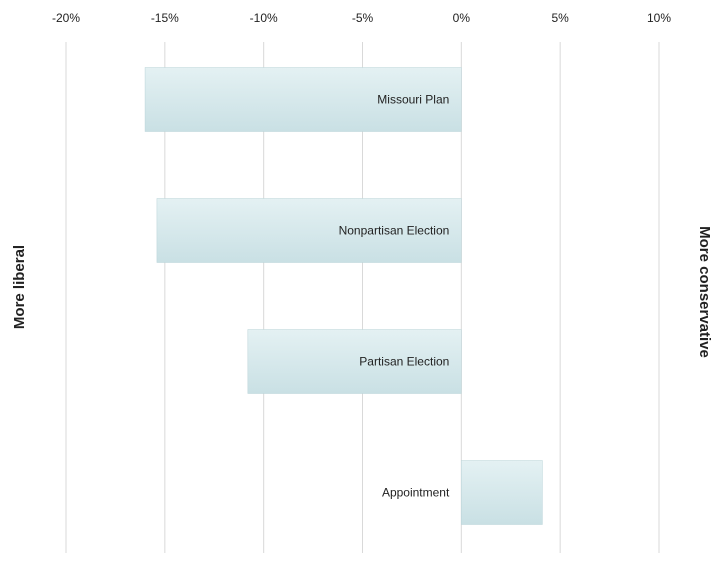 The width and height of the screenshot is (718, 561). What do you see at coordinates (462, 18) in the screenshot?
I see `x-tick-label: 0%` at bounding box center [462, 18].